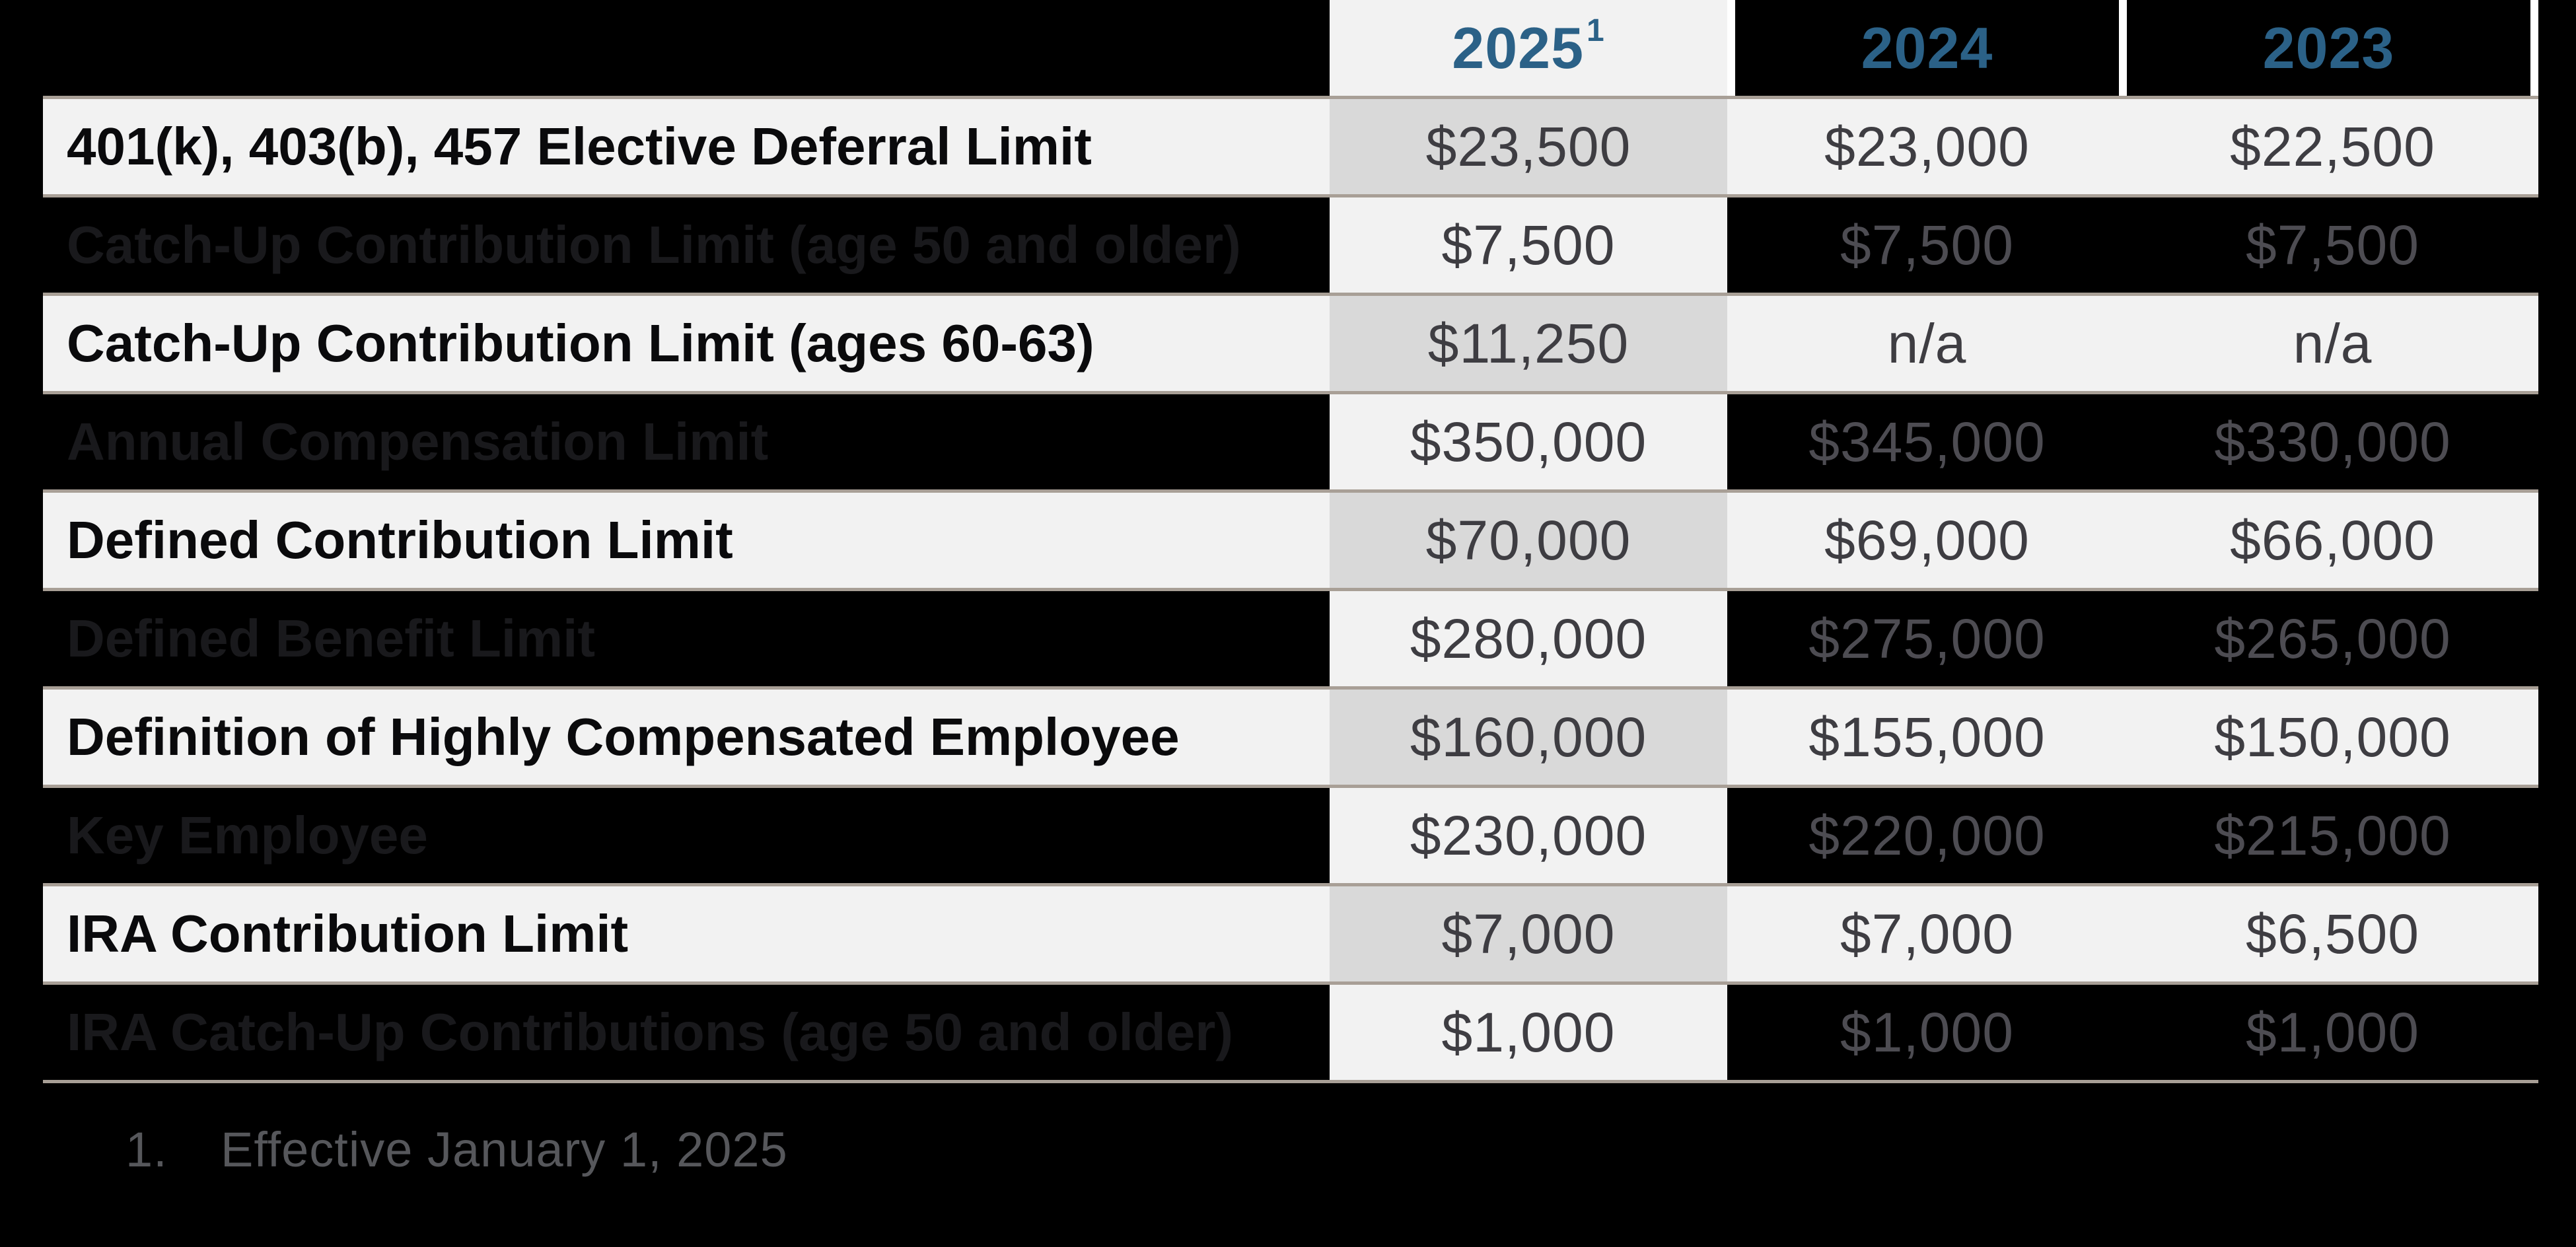 The image size is (2576, 1247). I want to click on value-2023: $22,500, so click(2333, 146).